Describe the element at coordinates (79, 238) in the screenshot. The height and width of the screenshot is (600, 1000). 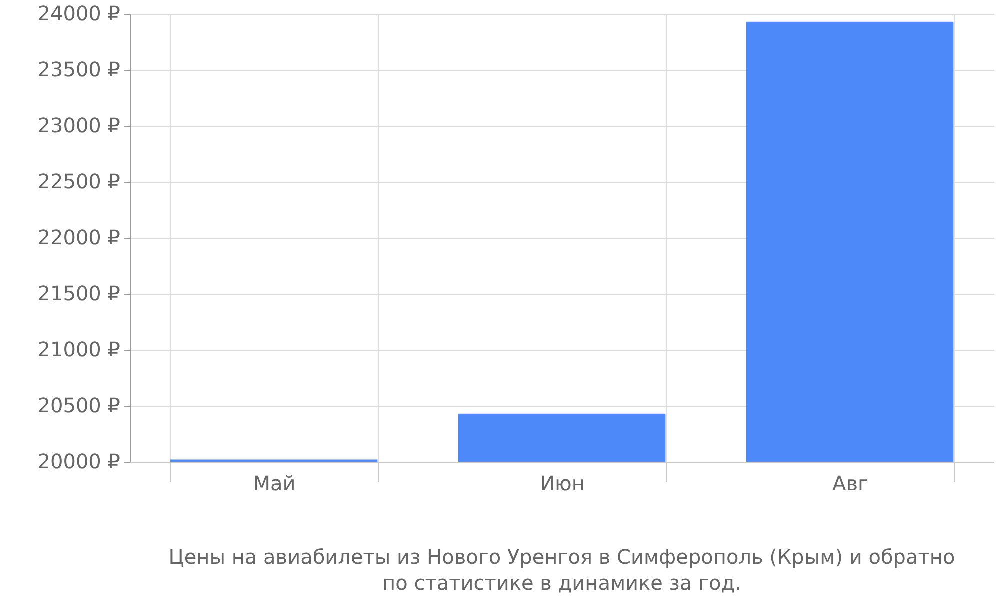
I see `y-tick-label: 22000 ₽` at that location.